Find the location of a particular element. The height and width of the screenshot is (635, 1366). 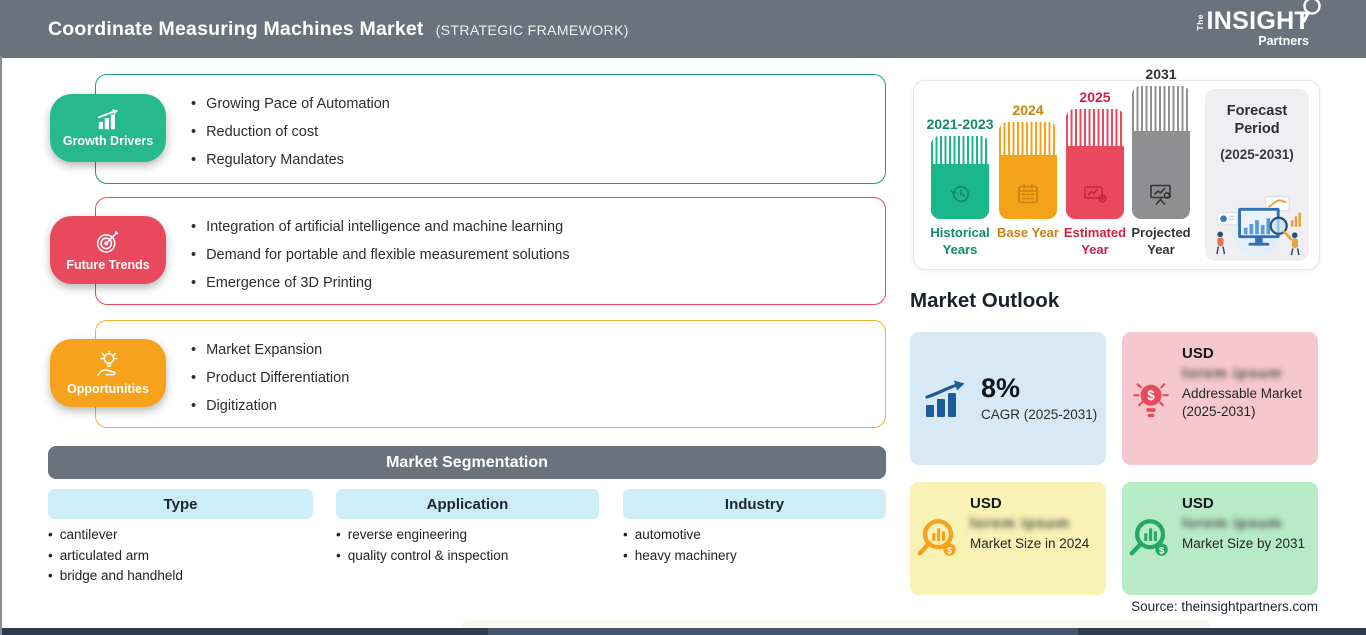

cagr-text: 8% CAGR (2025-2031) is located at coordinates (1039, 398).